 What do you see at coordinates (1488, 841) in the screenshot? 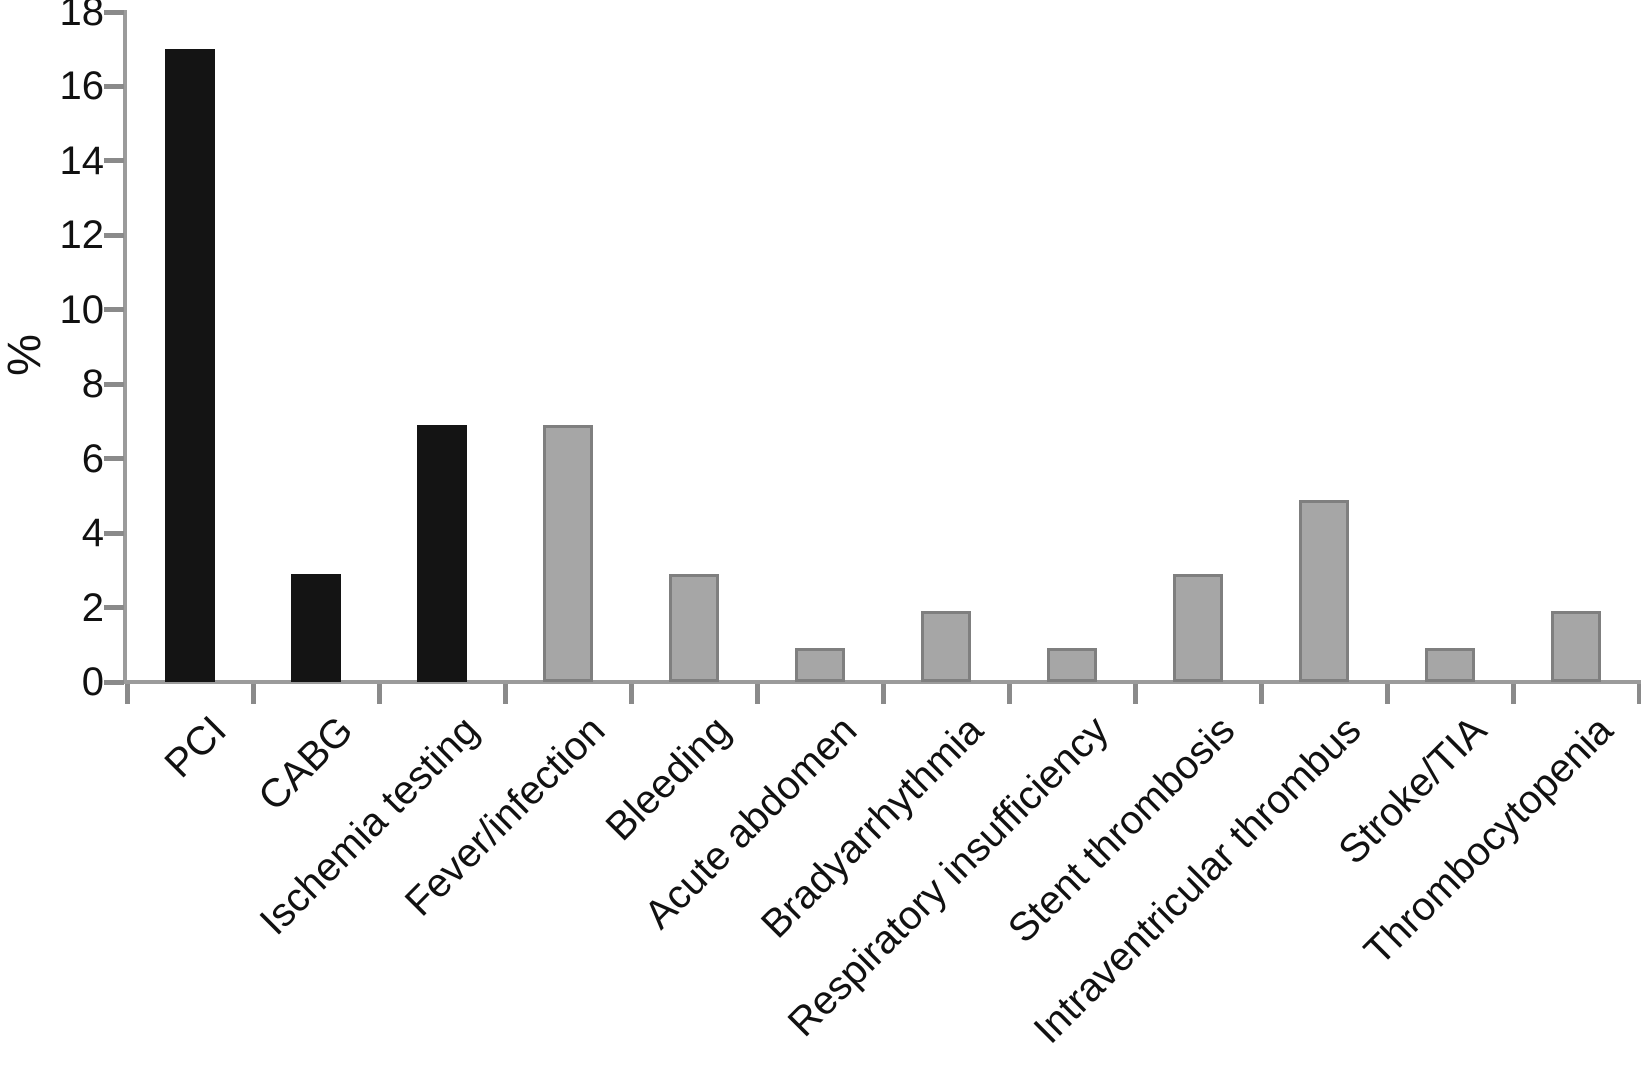
I see `x-category-label-thrombocytopenia: Thrombocytopenia` at bounding box center [1488, 841].